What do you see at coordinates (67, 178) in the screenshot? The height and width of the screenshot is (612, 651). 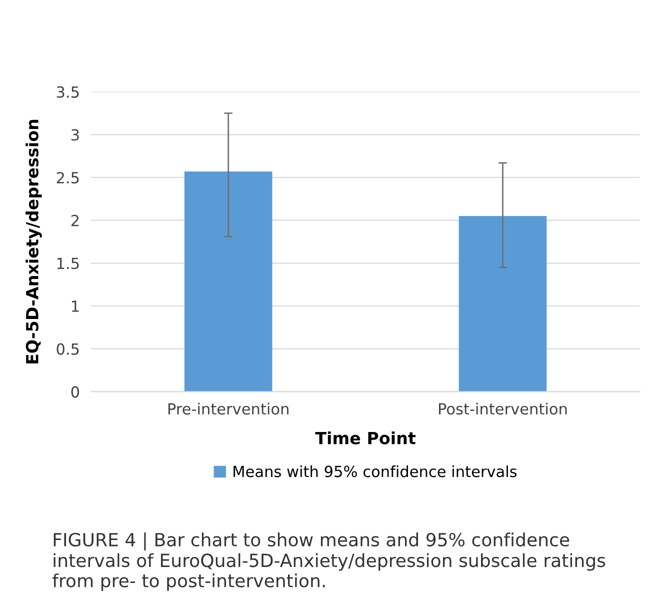 I see `y-tick-label: 2.5` at bounding box center [67, 178].